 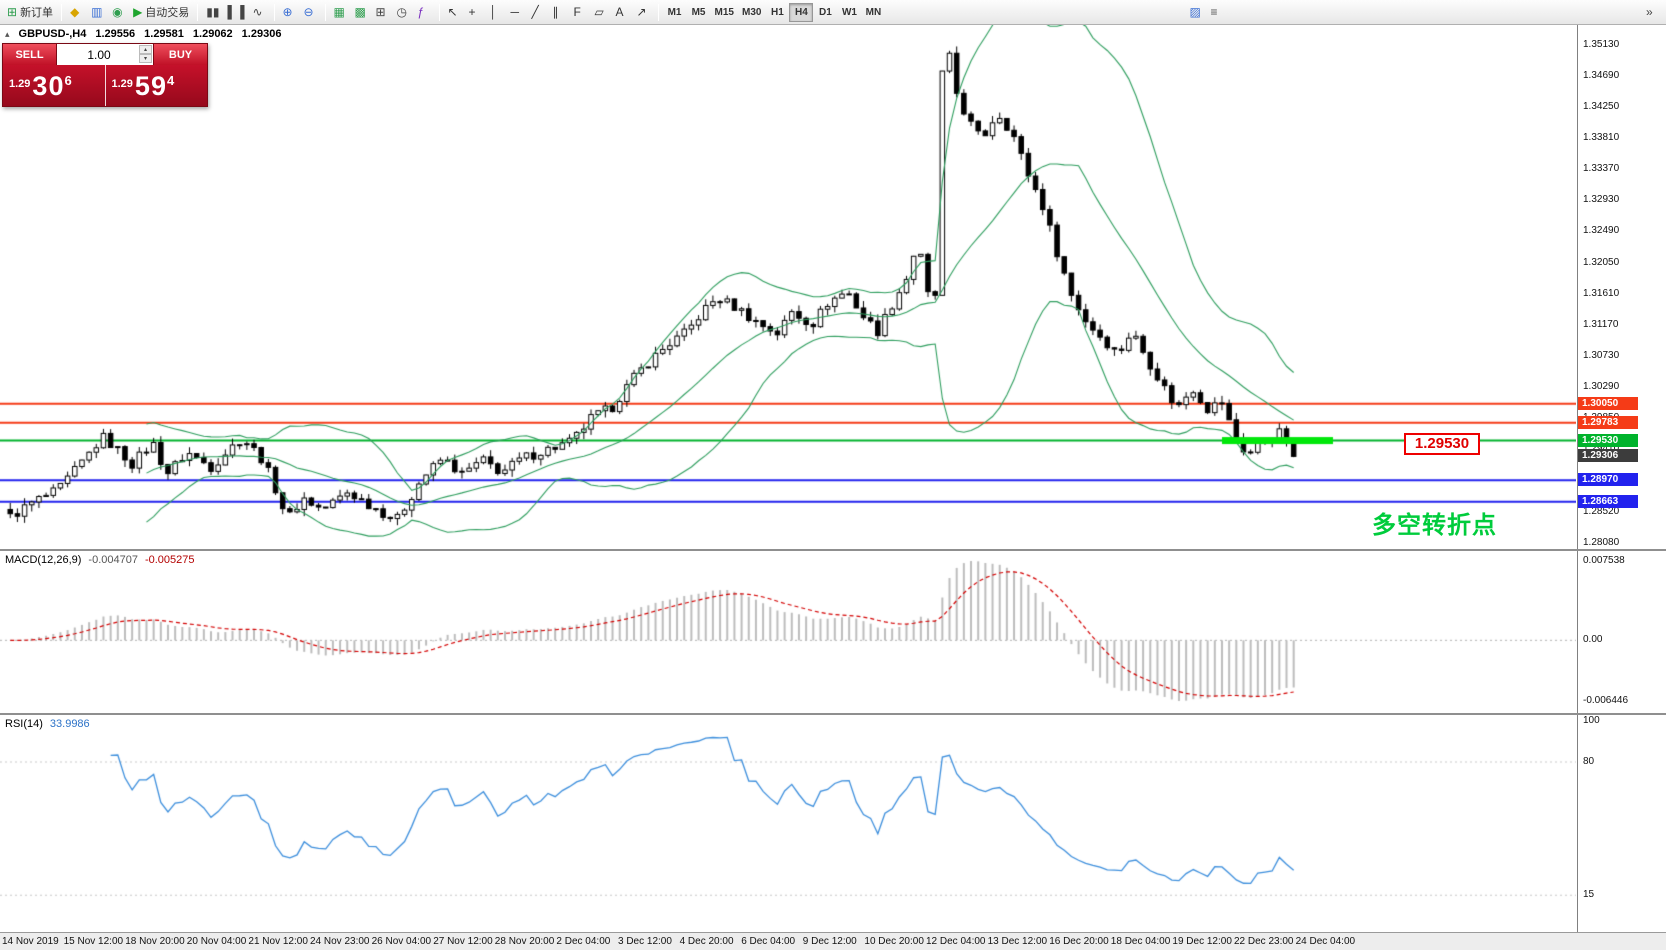 I want to click on vertical-line-tool-button: │, so click(x=496, y=12).